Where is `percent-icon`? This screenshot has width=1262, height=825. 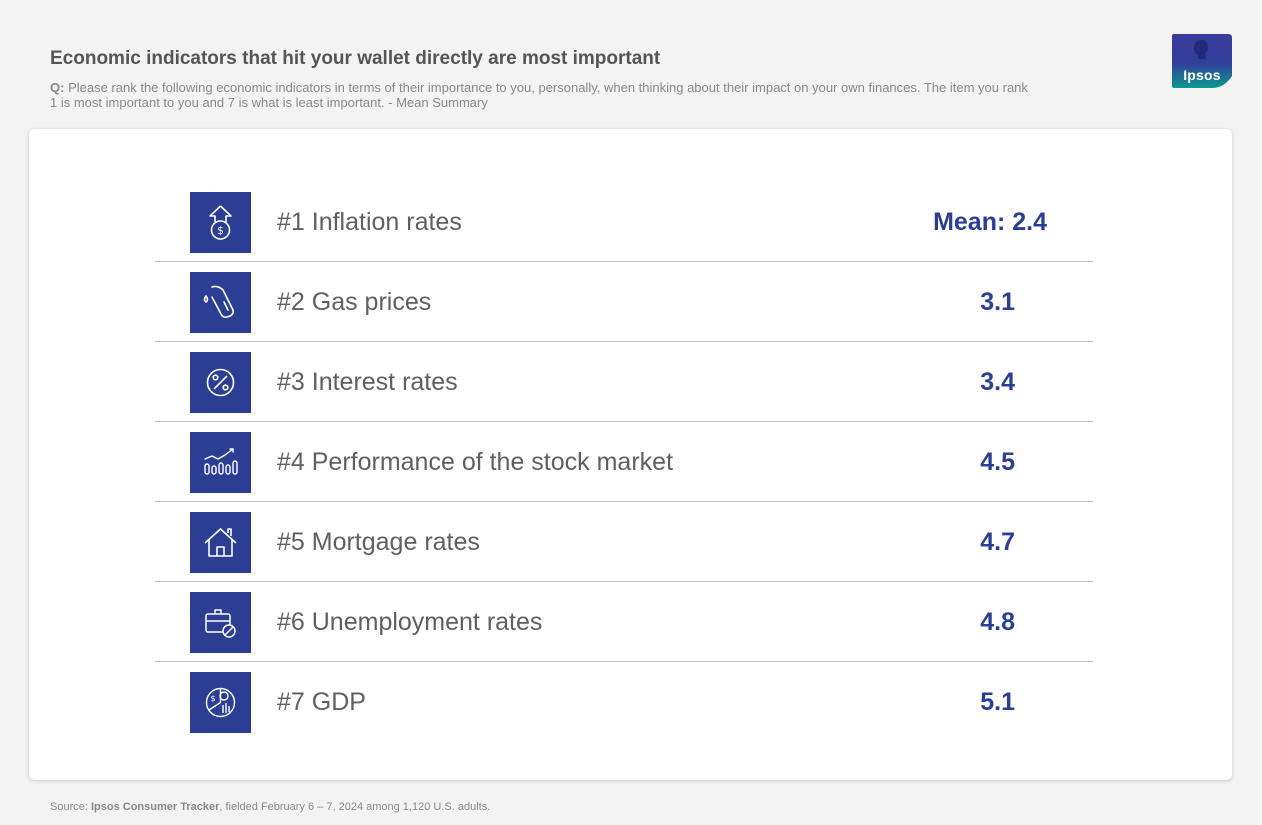 percent-icon is located at coordinates (220, 382).